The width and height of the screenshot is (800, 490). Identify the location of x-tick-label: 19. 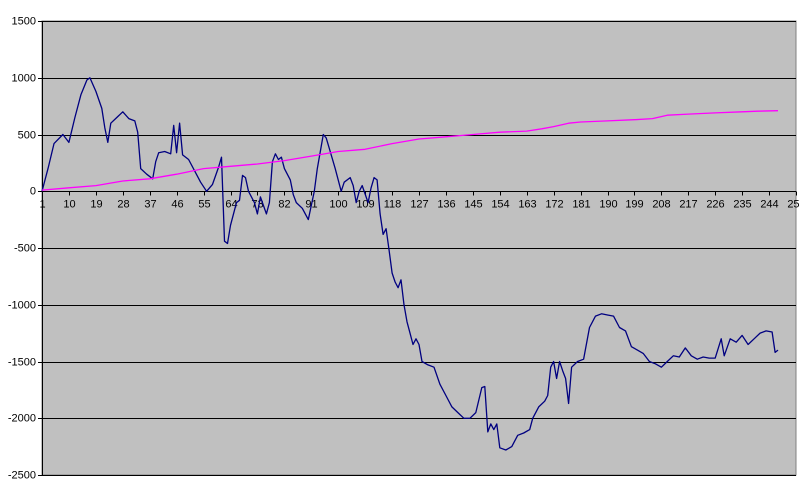
(96, 205).